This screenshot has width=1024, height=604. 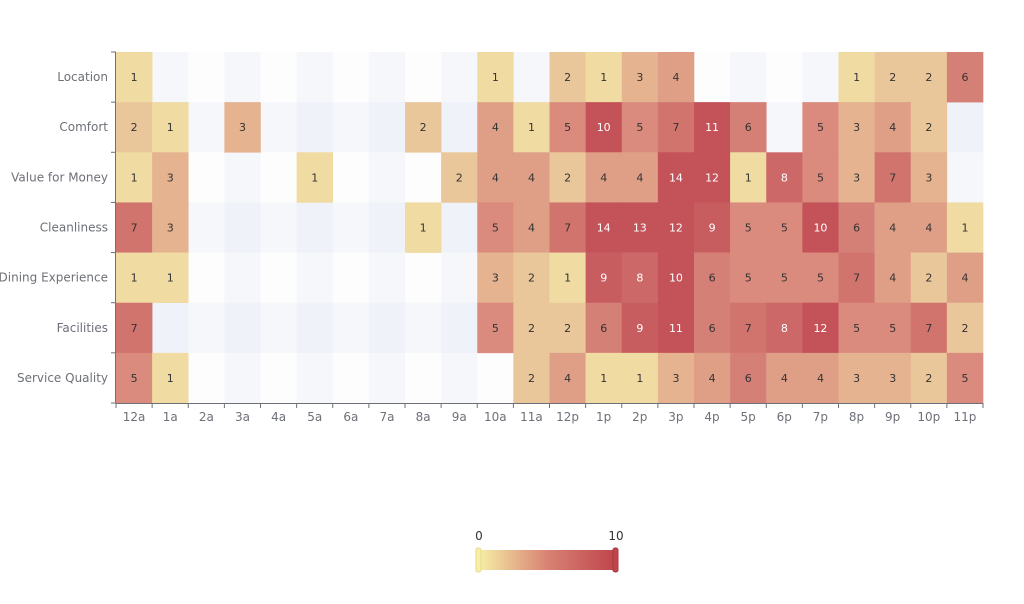 I want to click on heatmap-cell: 9, so click(x=640, y=328).